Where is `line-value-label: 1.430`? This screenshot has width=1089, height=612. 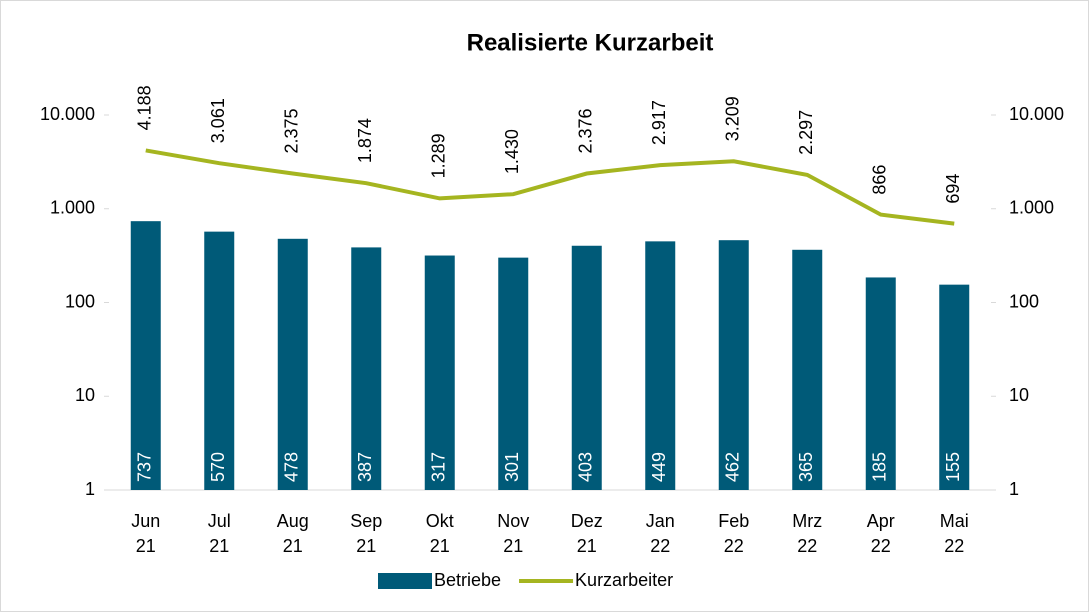
line-value-label: 1.430 is located at coordinates (512, 151).